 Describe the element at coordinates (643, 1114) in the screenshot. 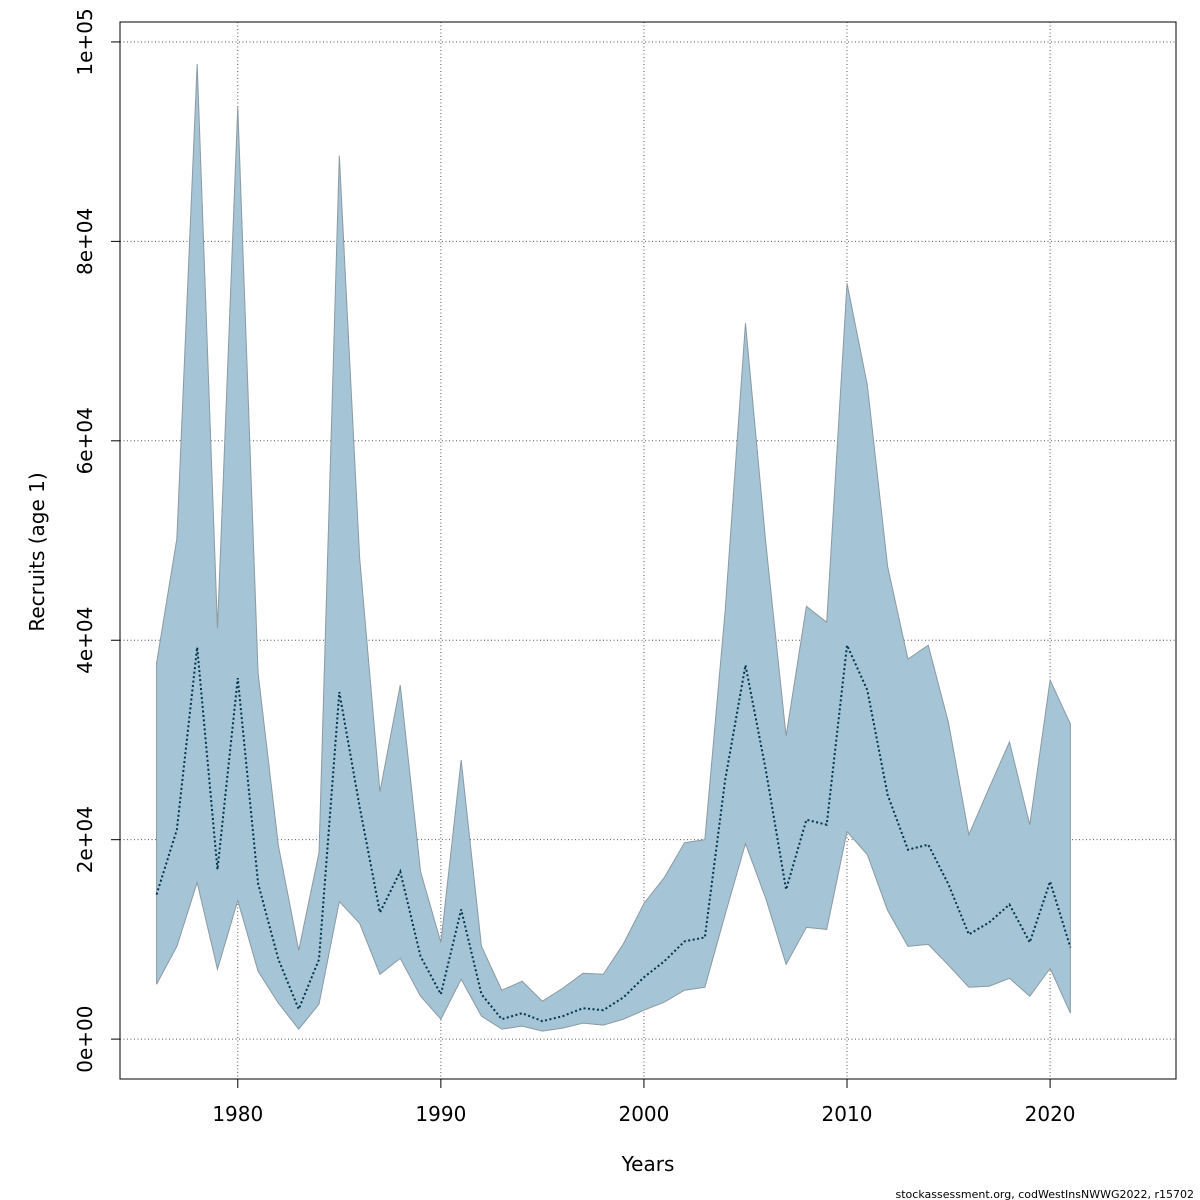

I see `x-tick-label: 2000` at that location.